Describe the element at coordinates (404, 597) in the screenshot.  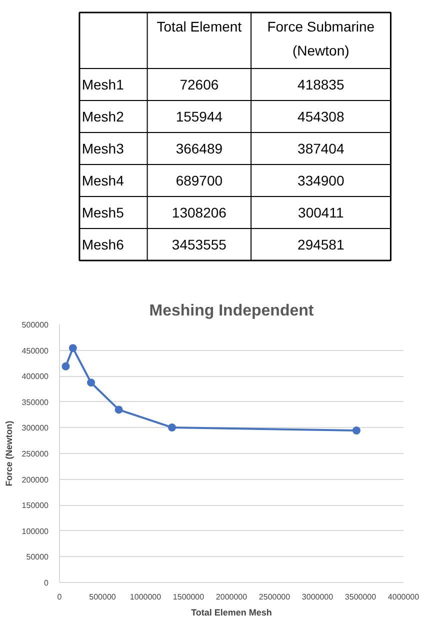
I see `x-tick-label: 4000000` at that location.